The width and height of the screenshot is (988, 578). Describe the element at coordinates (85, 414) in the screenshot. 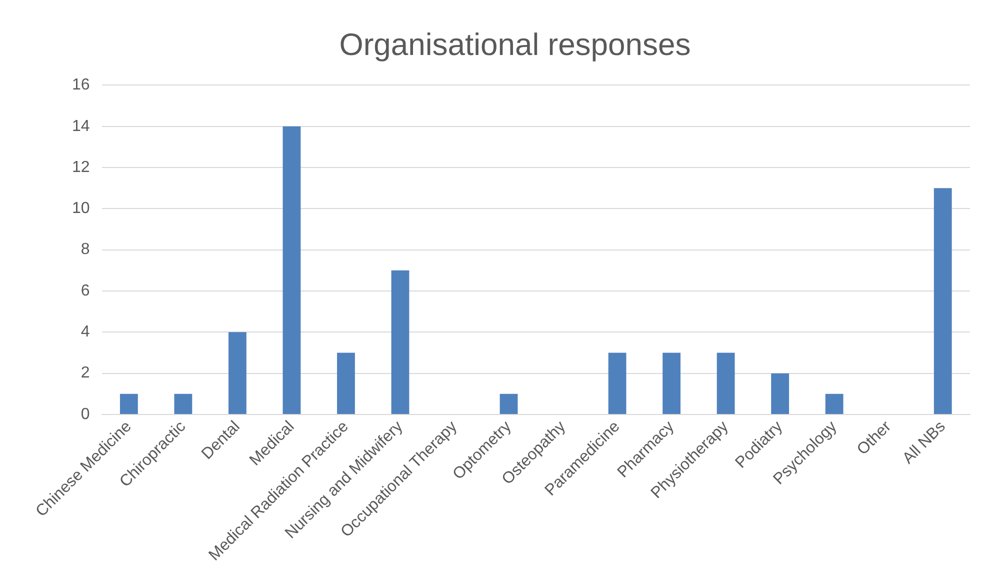

I see `y-tick-label: 0` at that location.